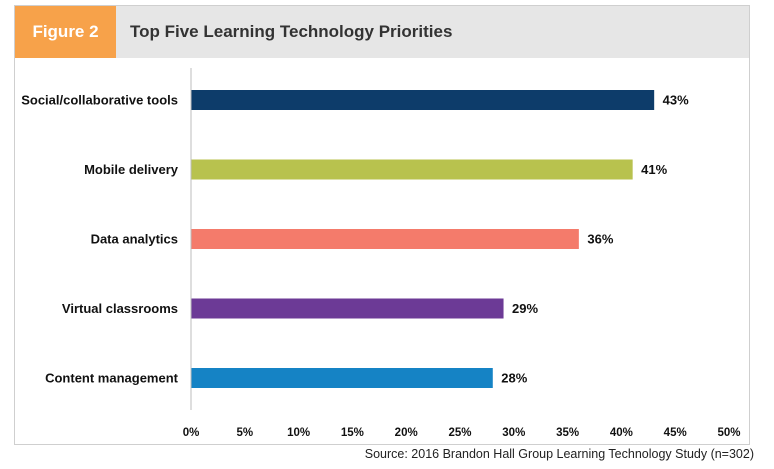 This screenshot has height=469, width=774. I want to click on x-tick-label: 30%, so click(513, 433).